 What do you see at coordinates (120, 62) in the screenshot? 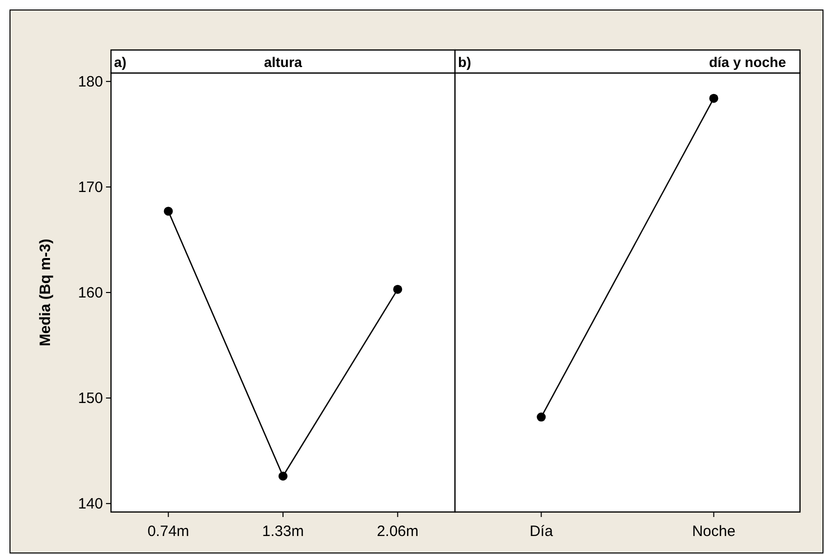
I see `text: a)` at bounding box center [120, 62].